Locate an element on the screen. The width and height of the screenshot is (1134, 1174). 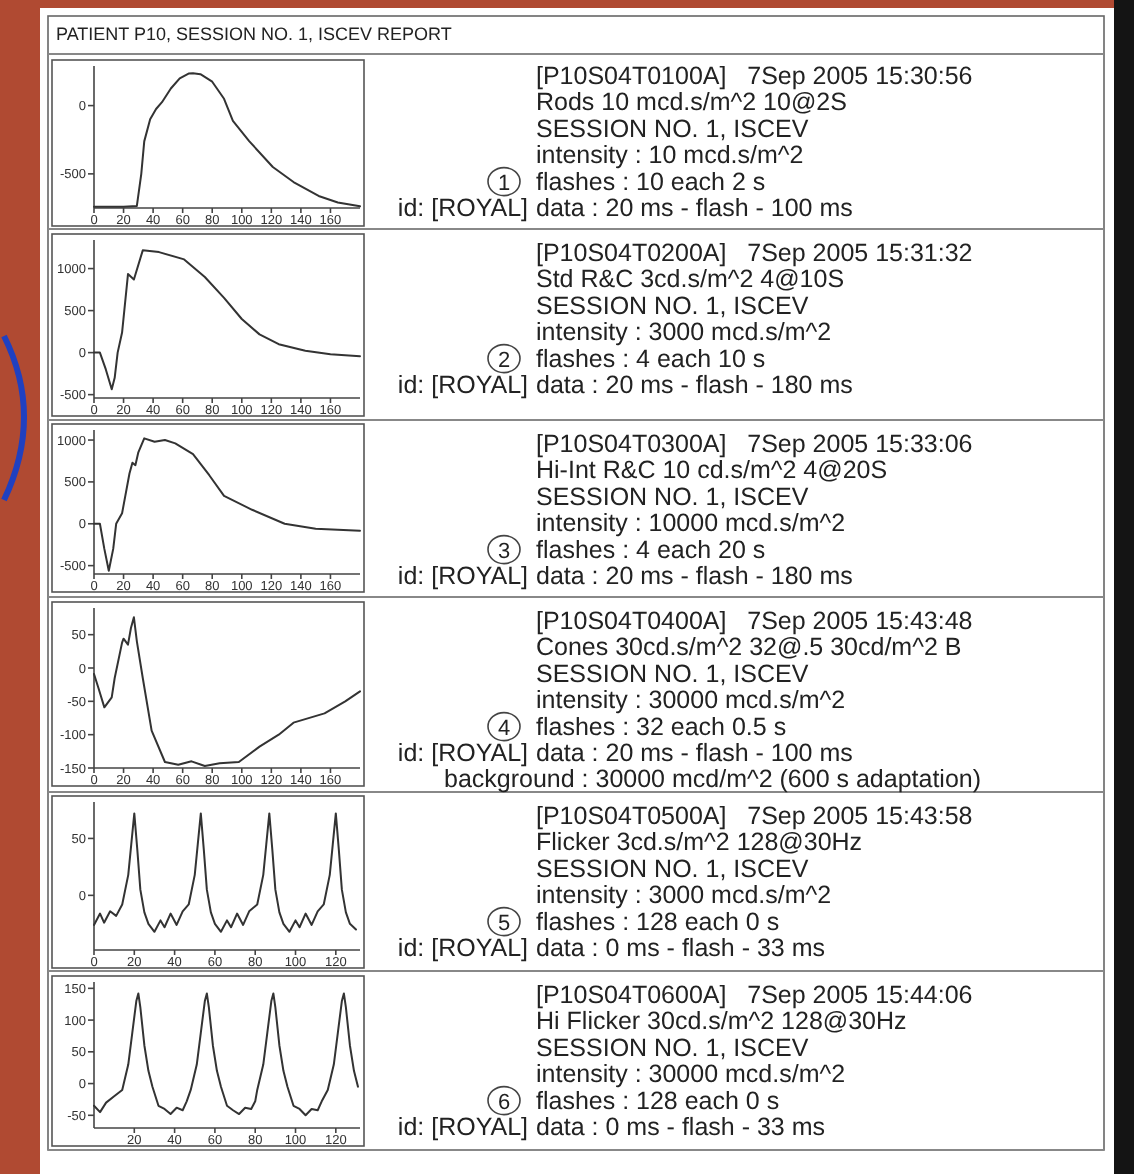
text: Hi Flicker 30cd.s/m^2 128@30Hz is located at coordinates (721, 1021).